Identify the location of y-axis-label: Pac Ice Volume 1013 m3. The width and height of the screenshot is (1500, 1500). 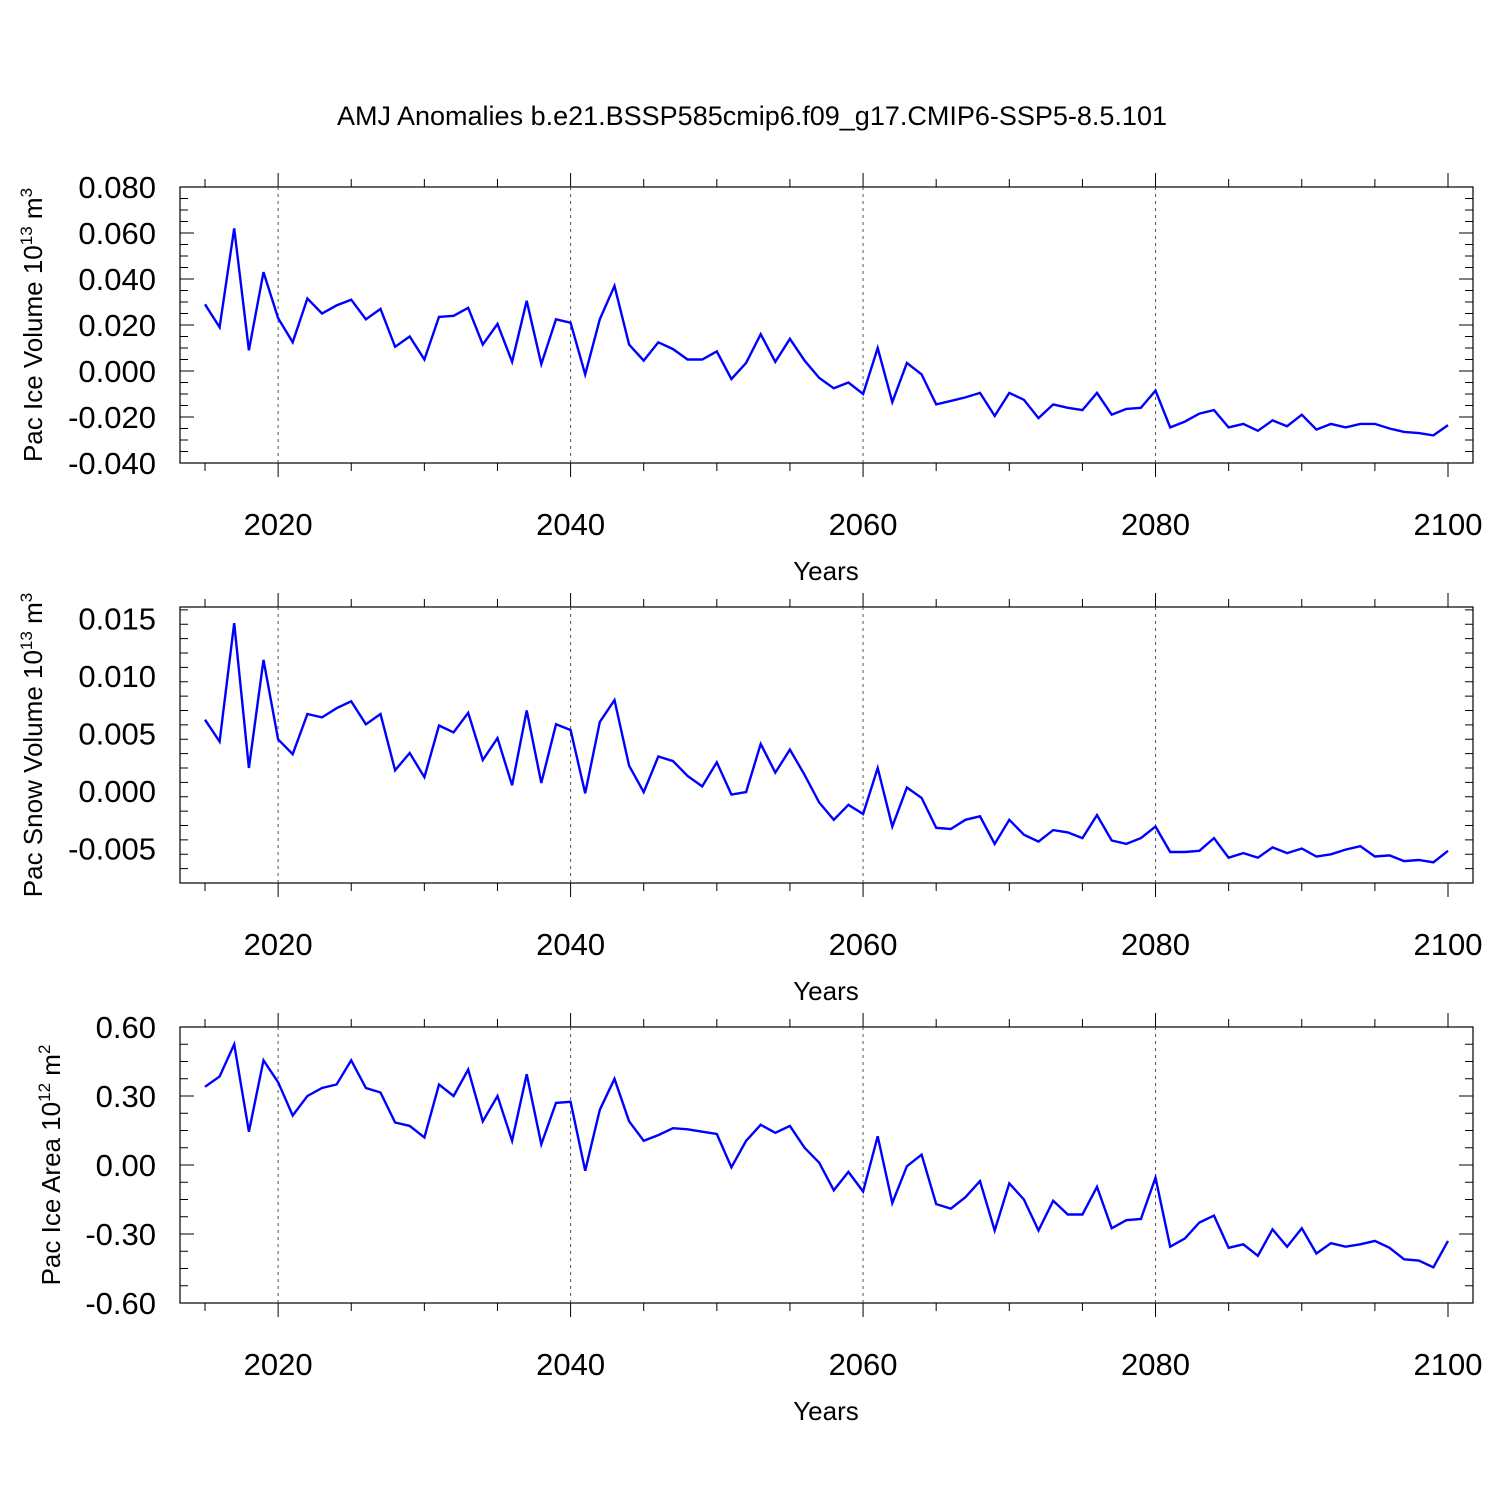
(32, 325).